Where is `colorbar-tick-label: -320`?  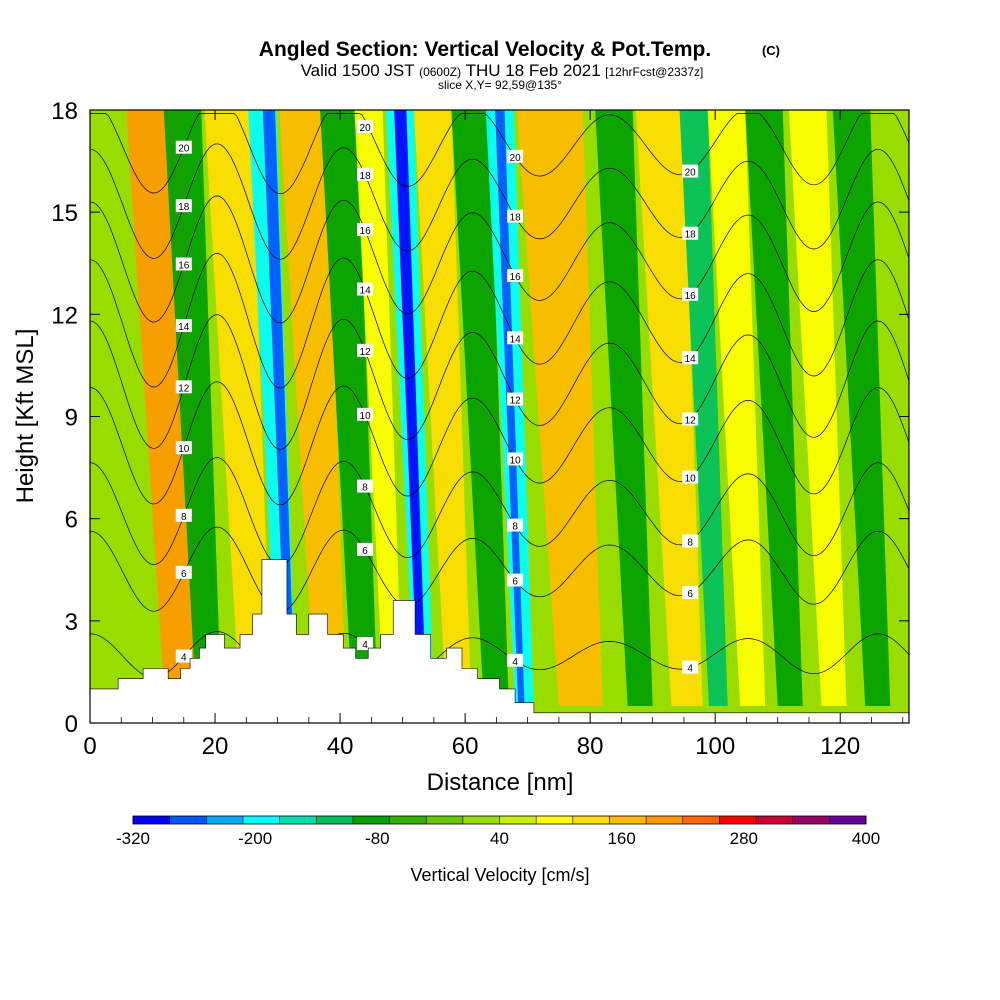
colorbar-tick-label: -320 is located at coordinates (133, 838).